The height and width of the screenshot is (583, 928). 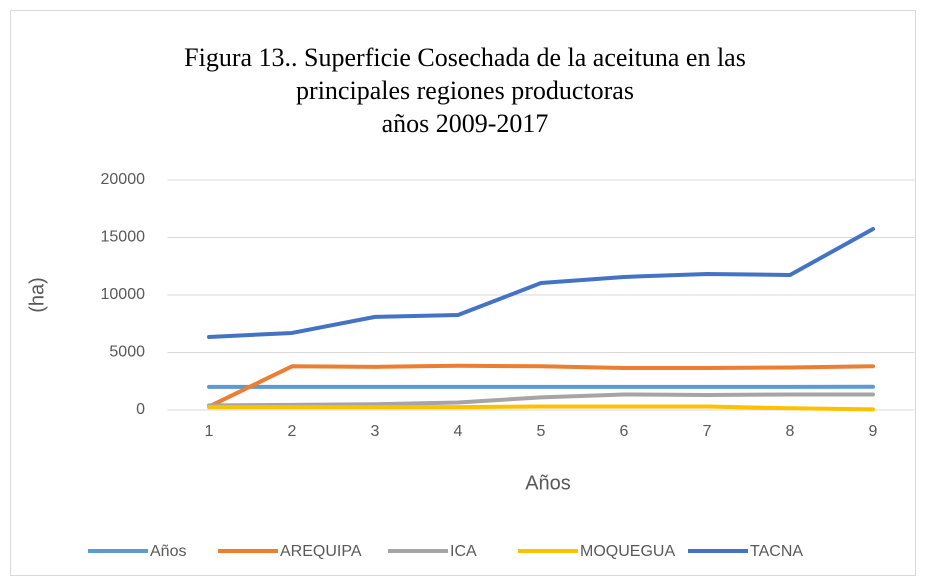 What do you see at coordinates (123, 179) in the screenshot?
I see `y-tick-label: 20000` at bounding box center [123, 179].